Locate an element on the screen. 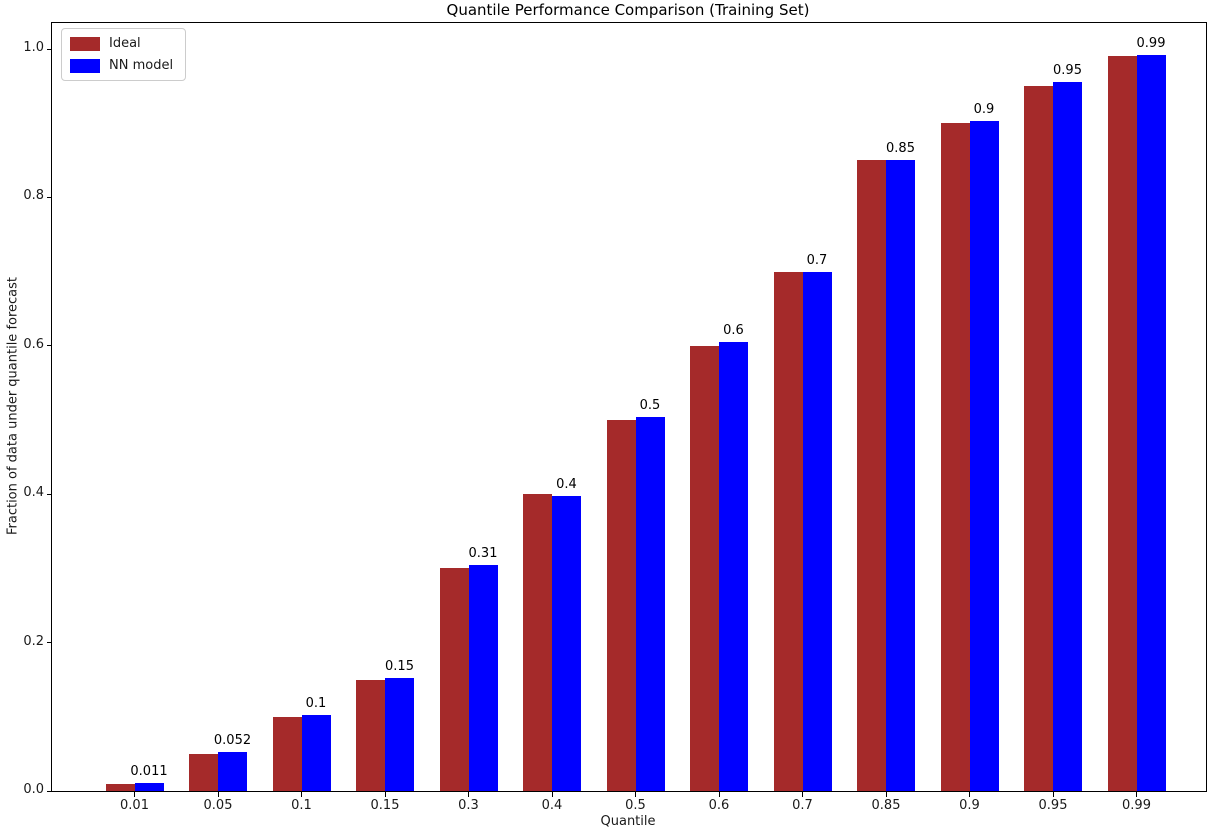 This screenshot has width=1213, height=835. bar-ideal-0.7 is located at coordinates (788, 531).